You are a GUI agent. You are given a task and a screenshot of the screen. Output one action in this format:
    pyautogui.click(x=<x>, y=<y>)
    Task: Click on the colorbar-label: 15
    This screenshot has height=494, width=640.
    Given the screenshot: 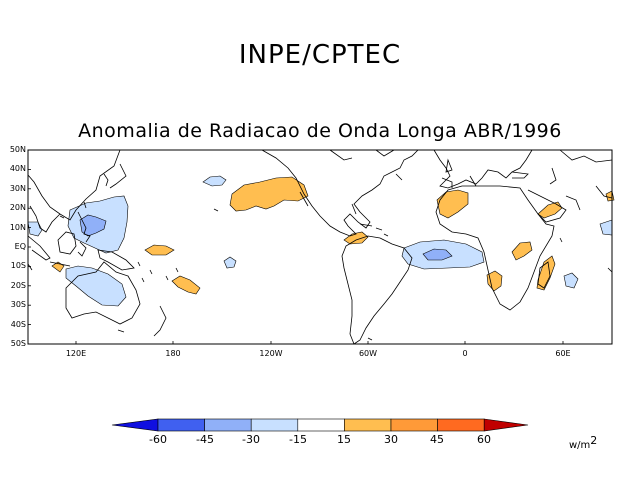 What is the action you would take?
    pyautogui.click(x=344, y=439)
    